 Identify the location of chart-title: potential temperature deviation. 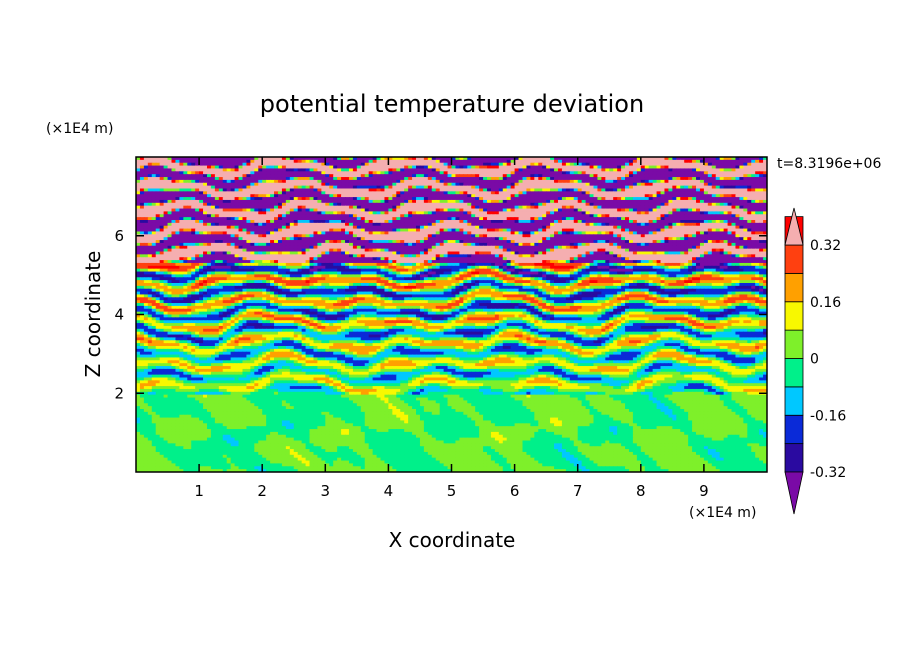
(452, 104).